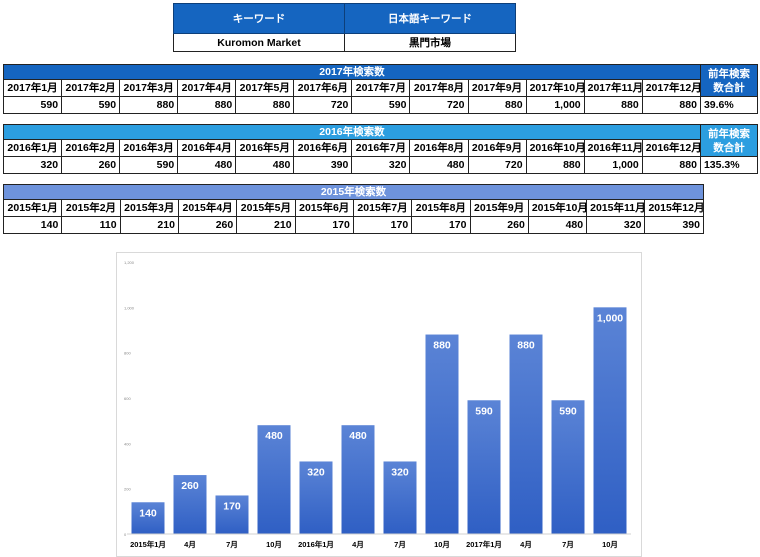 The width and height of the screenshot is (760, 557). I want to click on y-tick-label: 600, so click(127, 398).